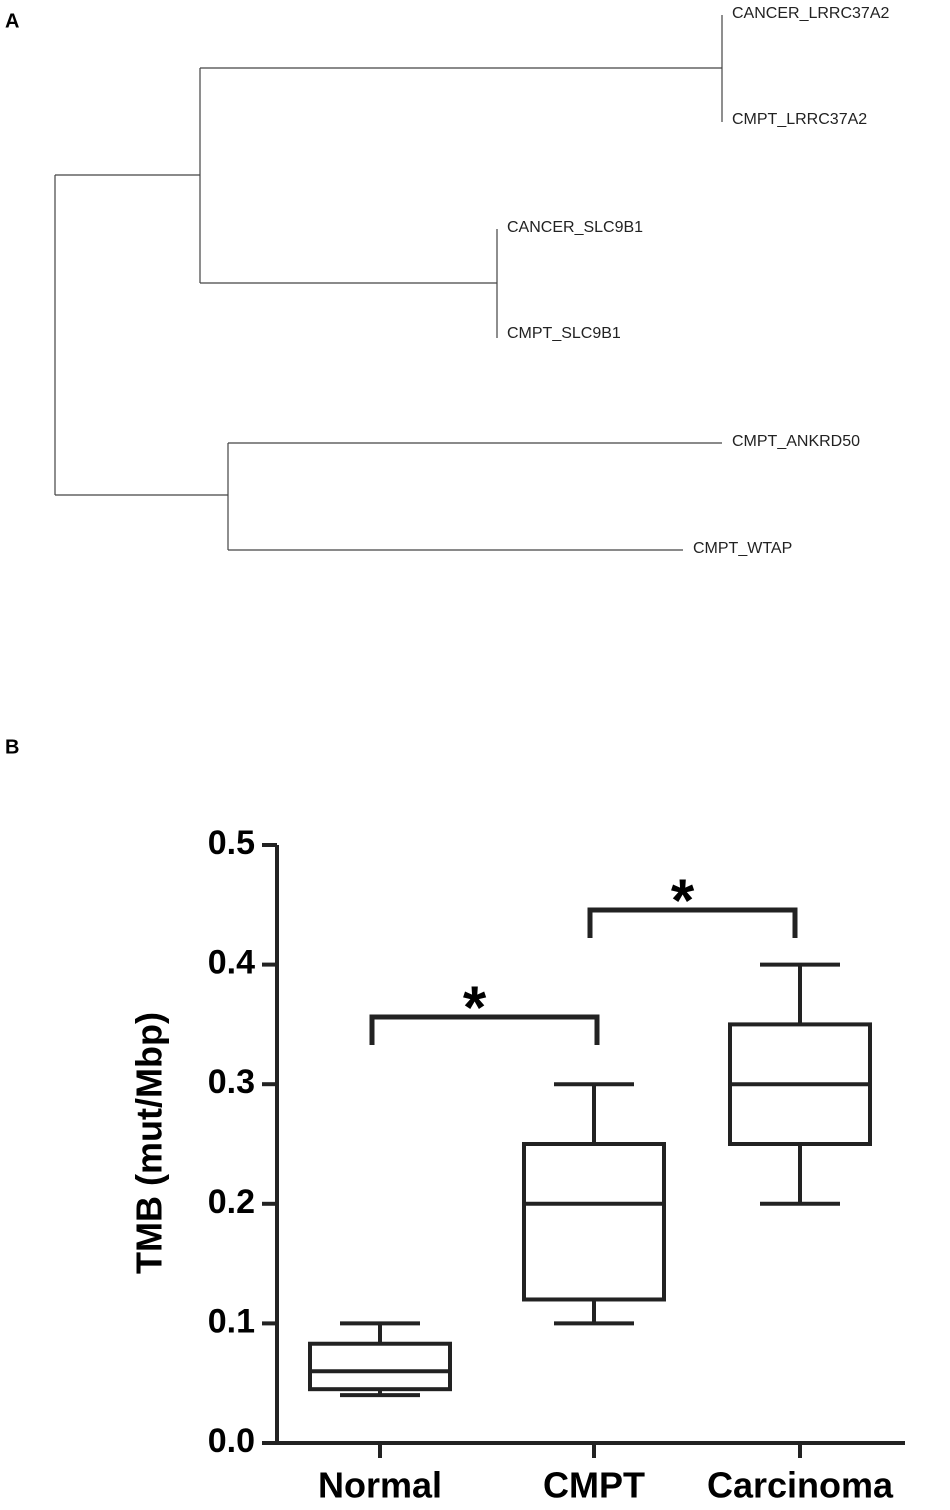 This screenshot has height=1510, width=950. Describe the element at coordinates (796, 441) in the screenshot. I see `leaf-label: CMPT_ANKRD50` at that location.